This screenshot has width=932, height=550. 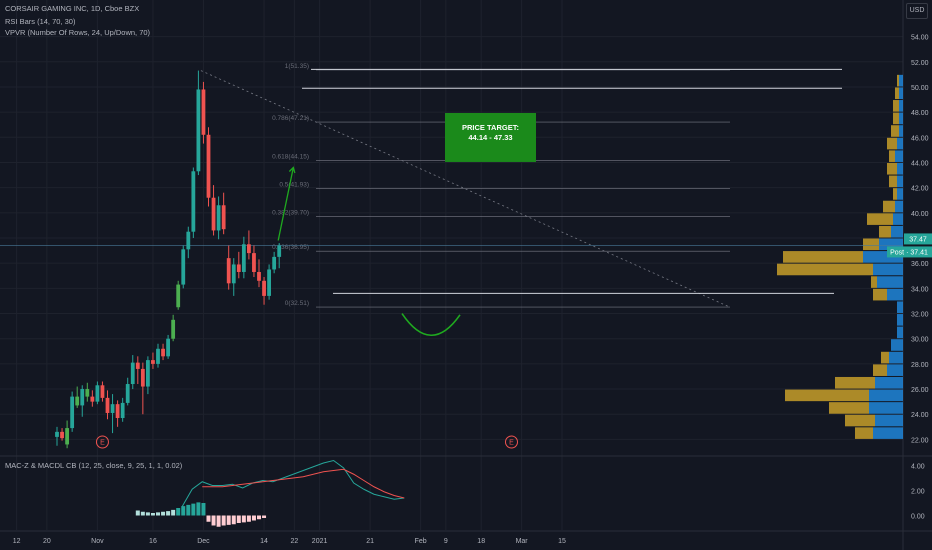 I want to click on time-tick-label: 14, so click(x=264, y=541).